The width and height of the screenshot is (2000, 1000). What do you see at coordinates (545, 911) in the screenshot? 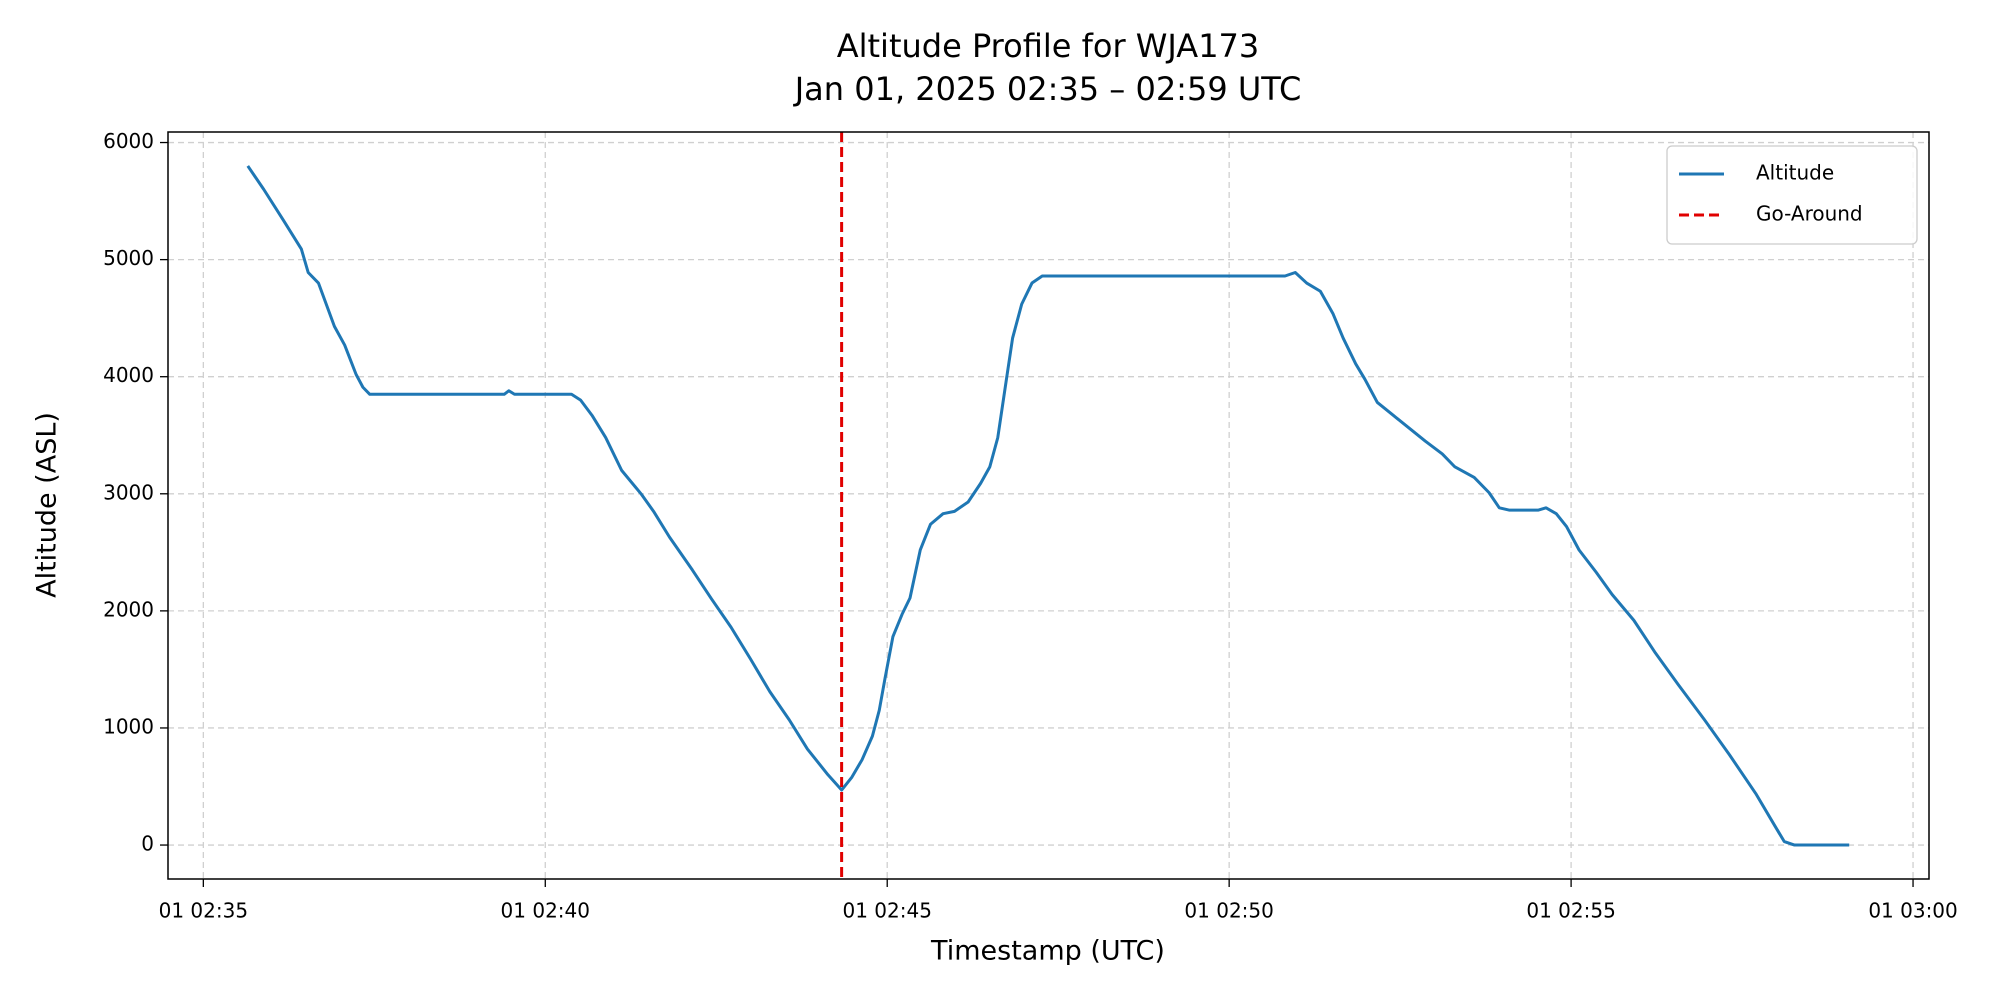
I see `x-tick-label: 01 02:40` at bounding box center [545, 911].